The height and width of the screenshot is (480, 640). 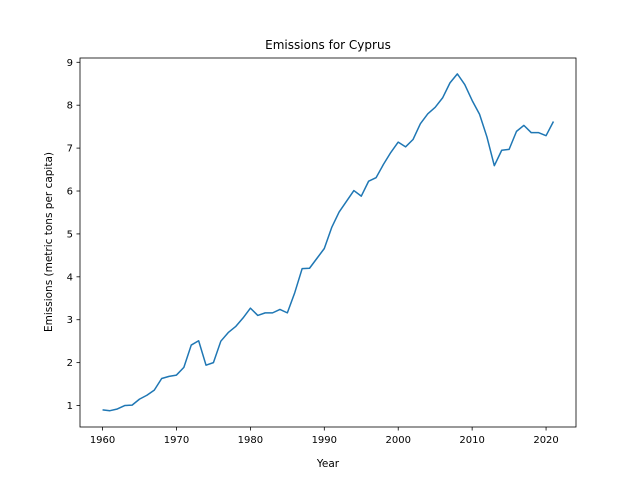 I want to click on y-tick-label: 4, so click(x=70, y=277).